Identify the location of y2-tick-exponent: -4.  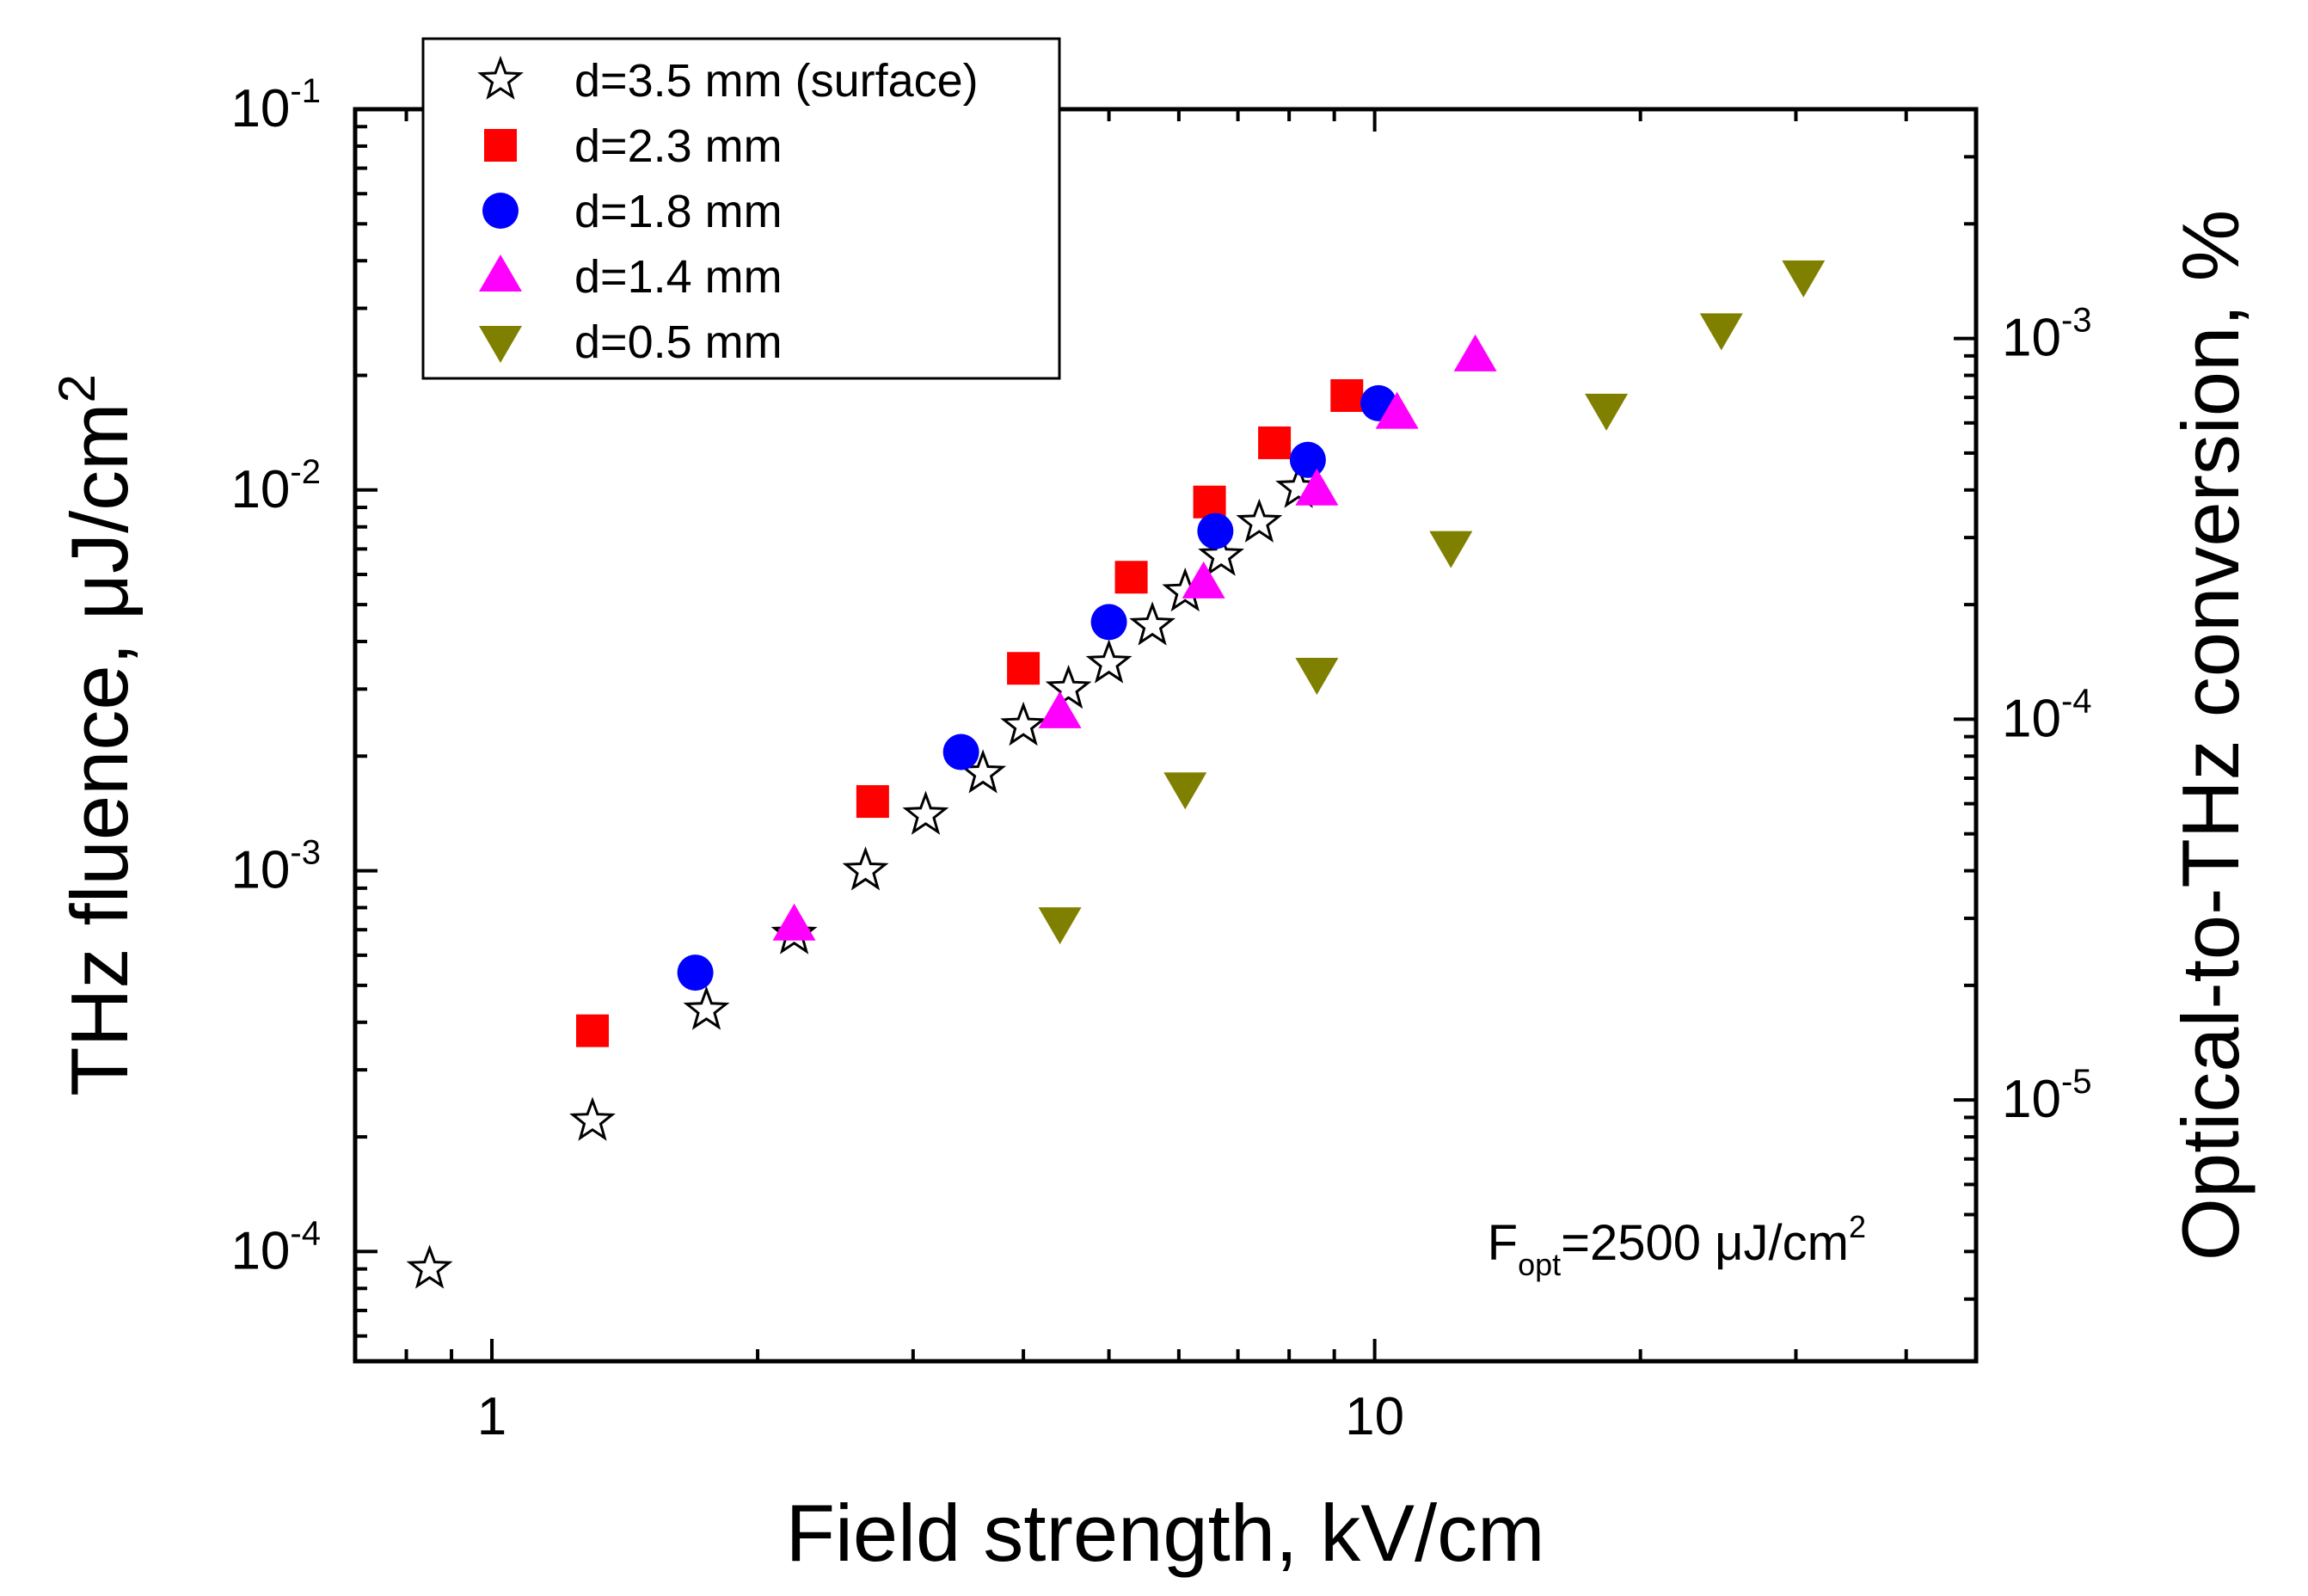
(2076, 701).